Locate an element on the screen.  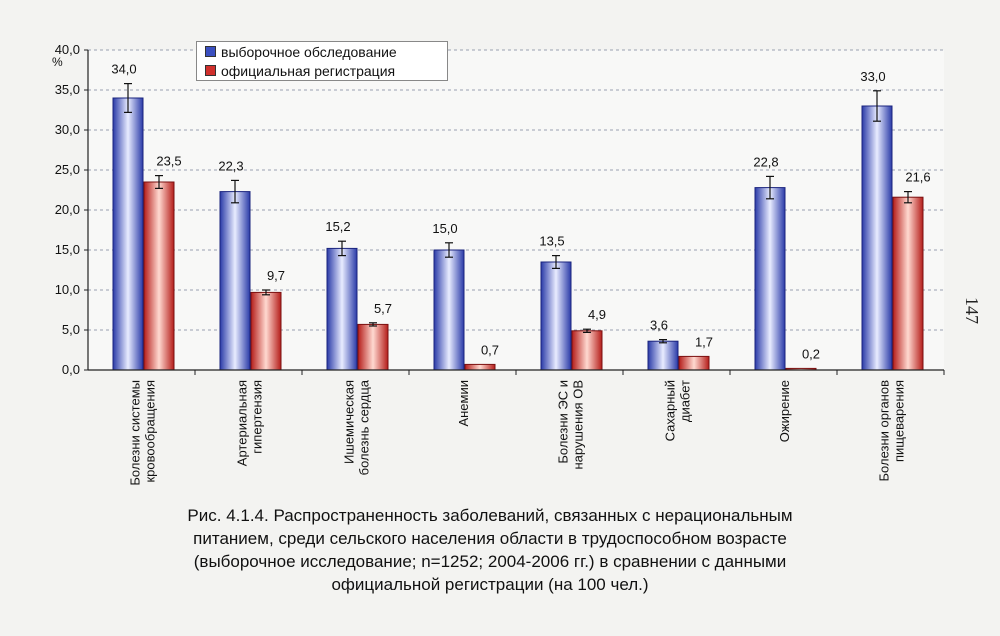
category-label-group: Ишемическая болезнь сердца is located at coordinates (357, 427).